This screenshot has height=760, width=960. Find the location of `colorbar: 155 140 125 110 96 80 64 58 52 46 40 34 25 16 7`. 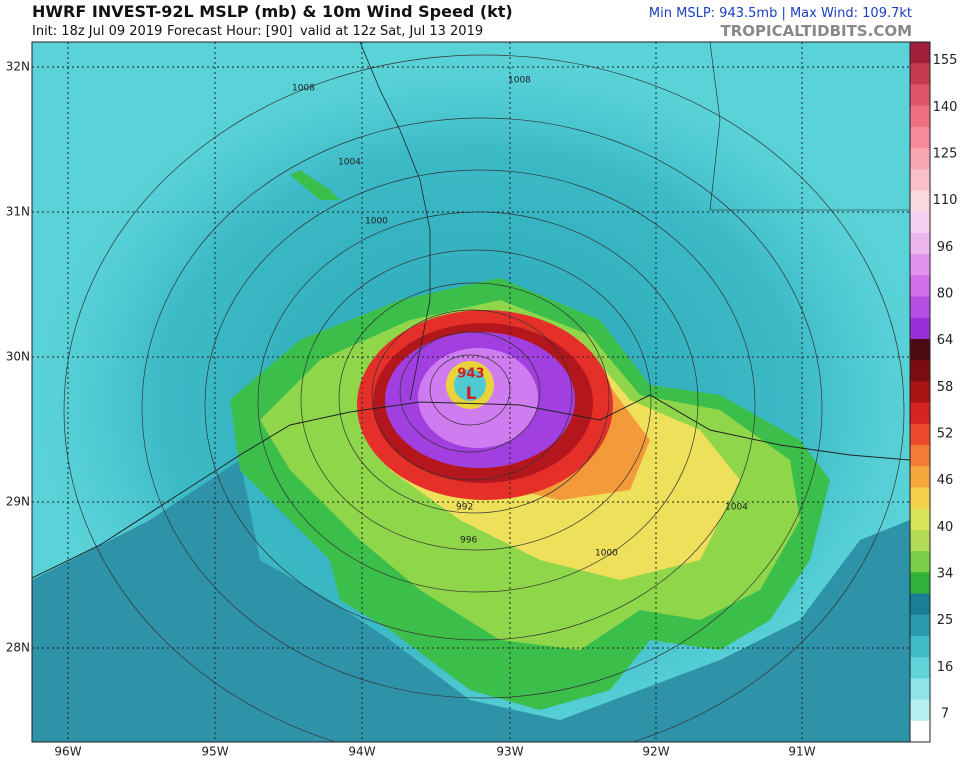

colorbar: 155 140 125 110 96 80 64 58 52 46 40 34 25 16 7 is located at coordinates (933, 392).